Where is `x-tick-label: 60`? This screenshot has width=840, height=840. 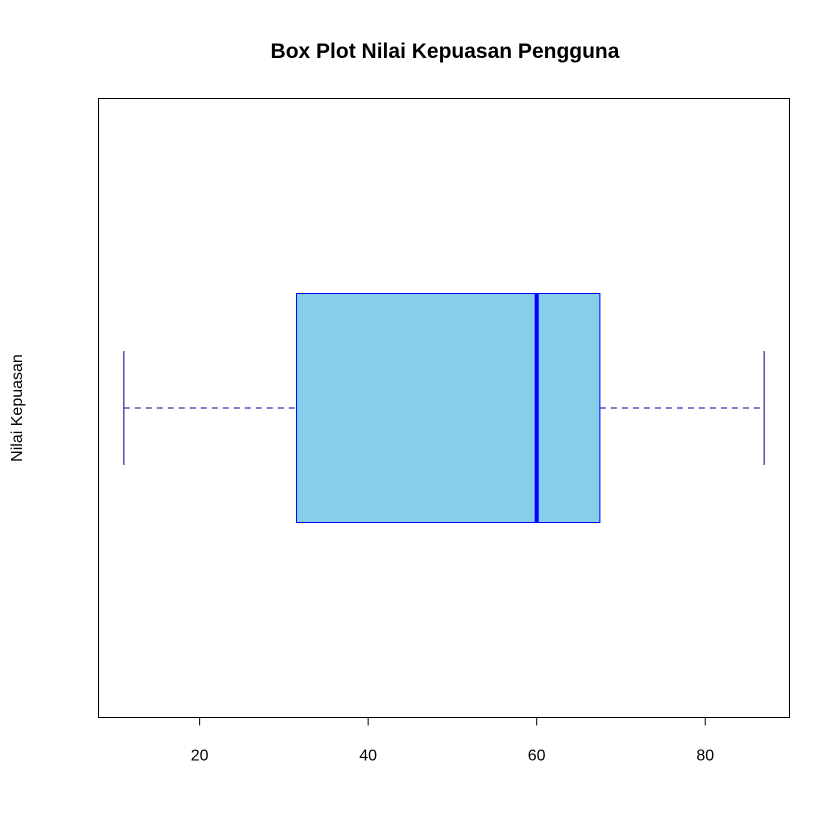
x-tick-label: 60 is located at coordinates (537, 756).